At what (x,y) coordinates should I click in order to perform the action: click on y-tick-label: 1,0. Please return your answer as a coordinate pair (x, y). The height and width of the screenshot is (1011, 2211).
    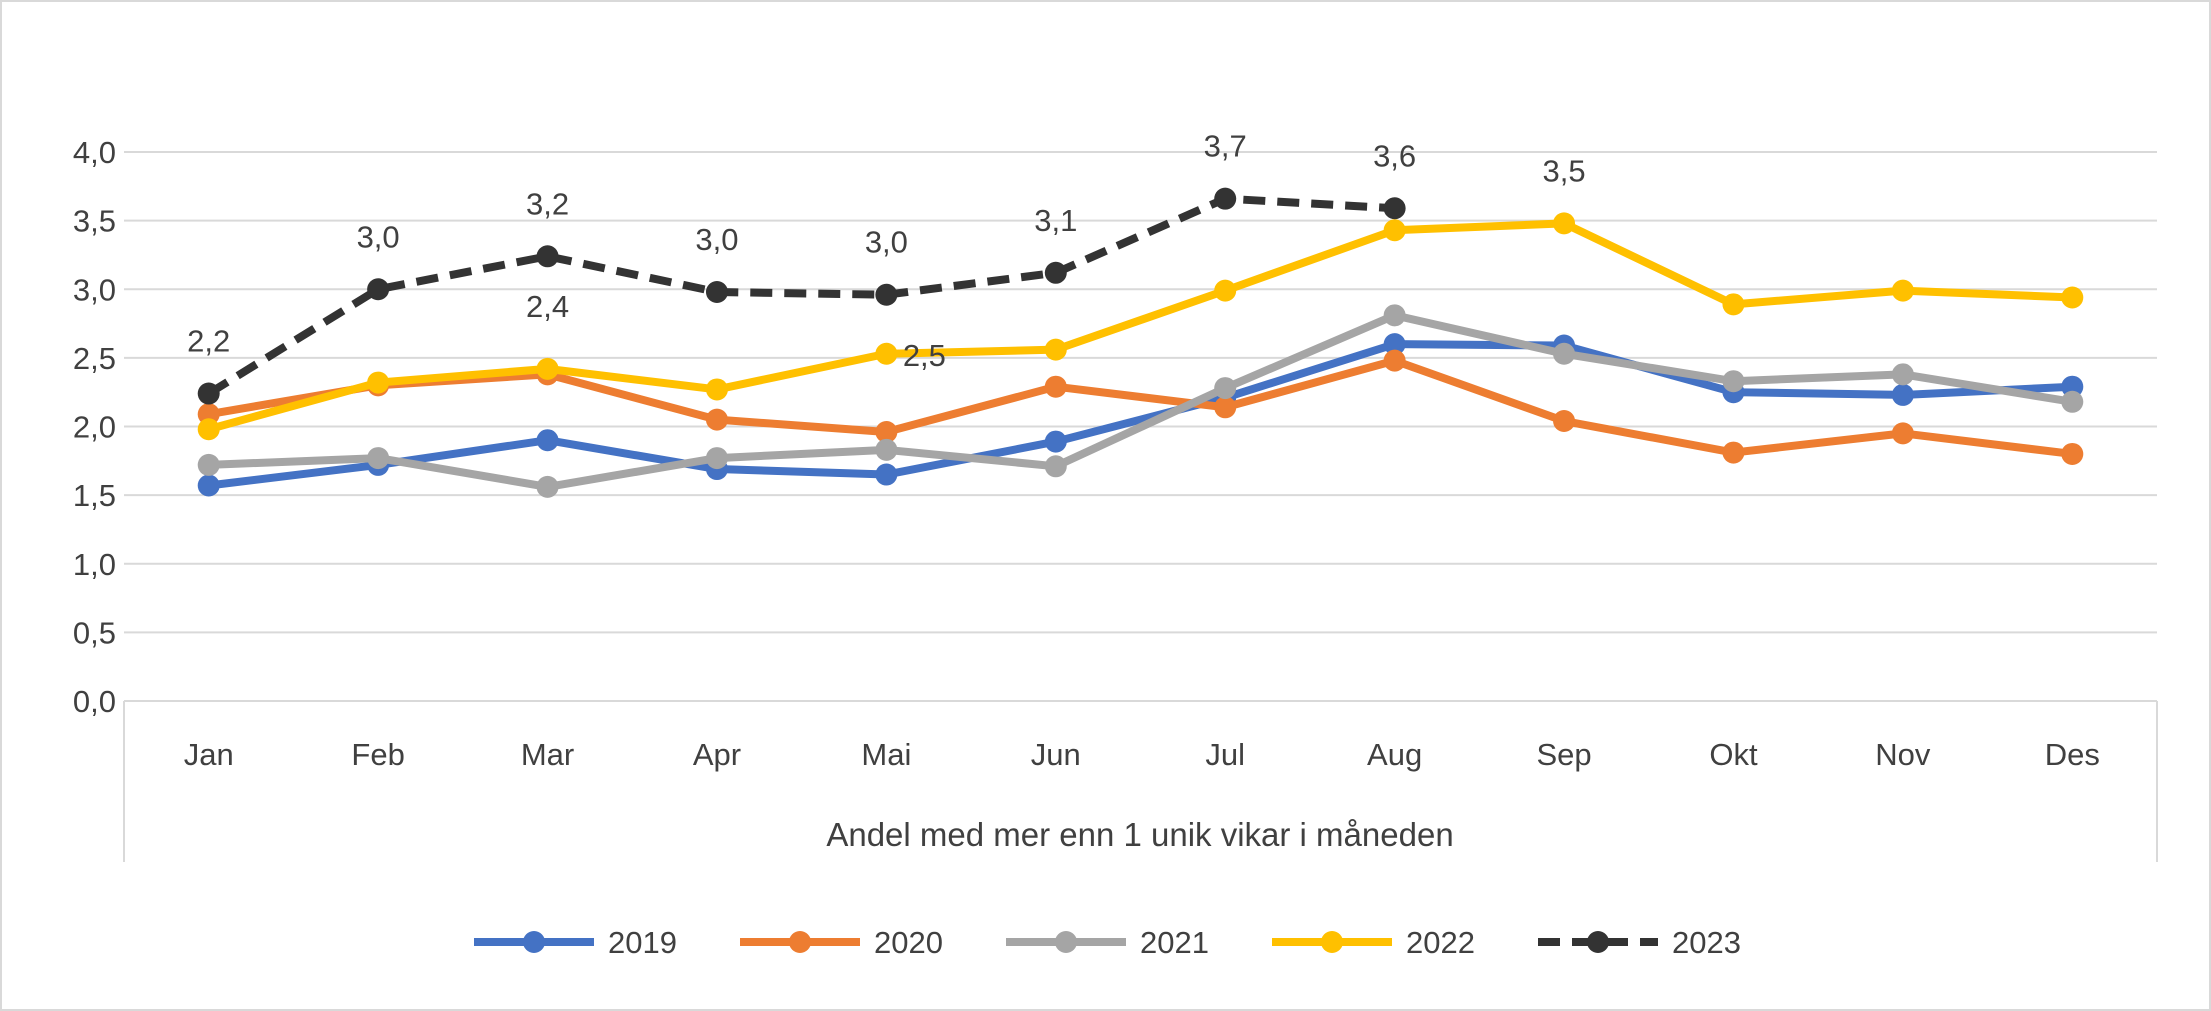
    Looking at the image, I should click on (94, 564).